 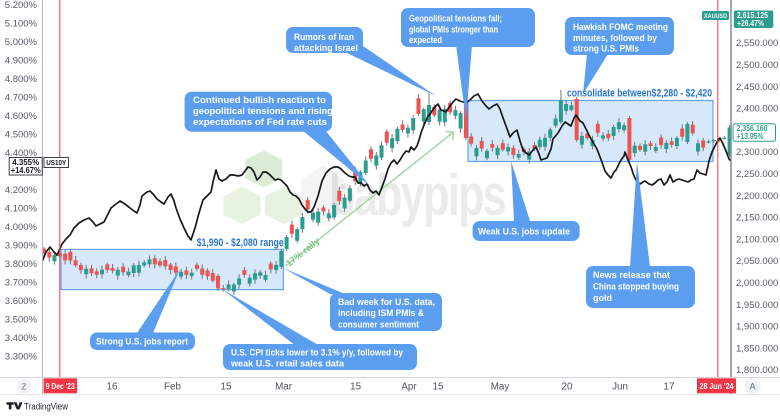 I want to click on svg-text: 2,500.000, so click(x=757, y=65).